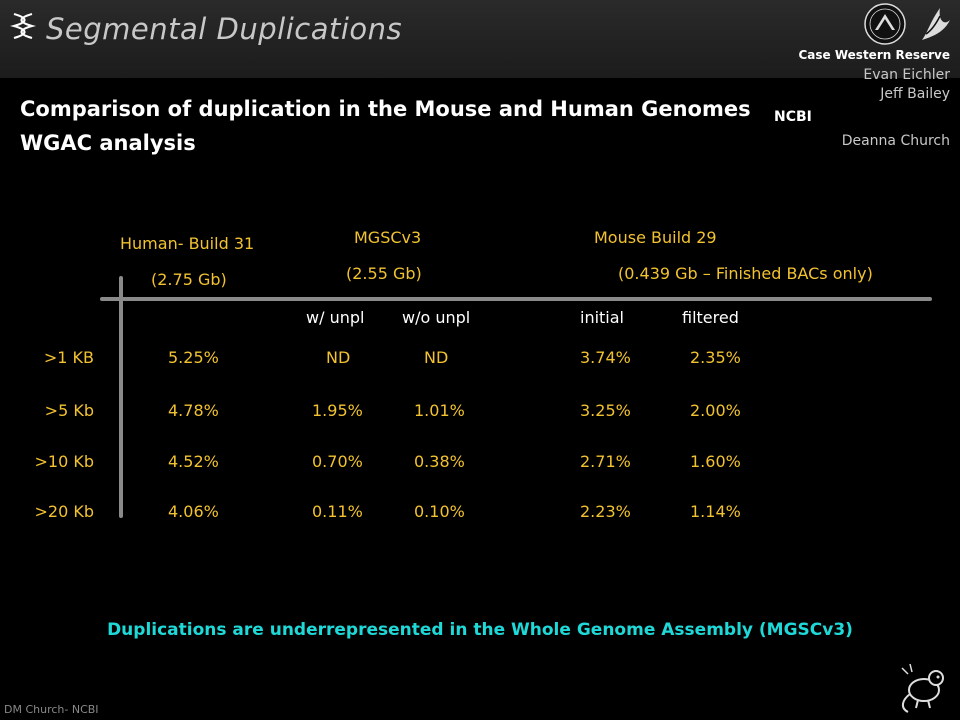 Image resolution: width=960 pixels, height=720 pixels. I want to click on row-label-divider, so click(121, 397).